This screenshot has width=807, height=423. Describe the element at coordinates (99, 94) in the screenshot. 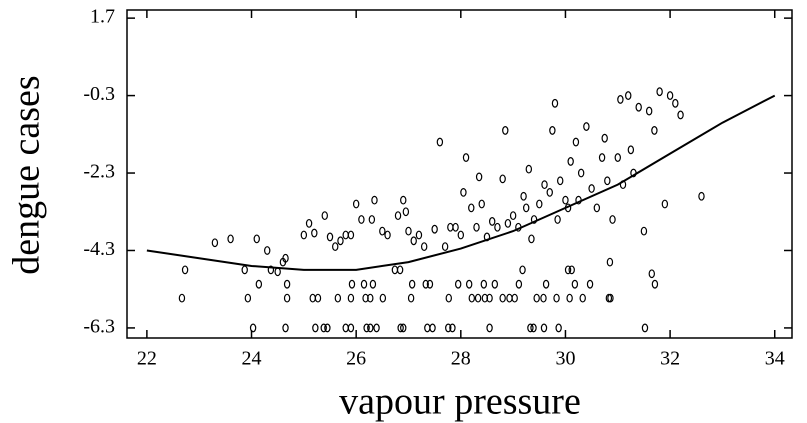

I see `y-tick-label: -0.3` at that location.